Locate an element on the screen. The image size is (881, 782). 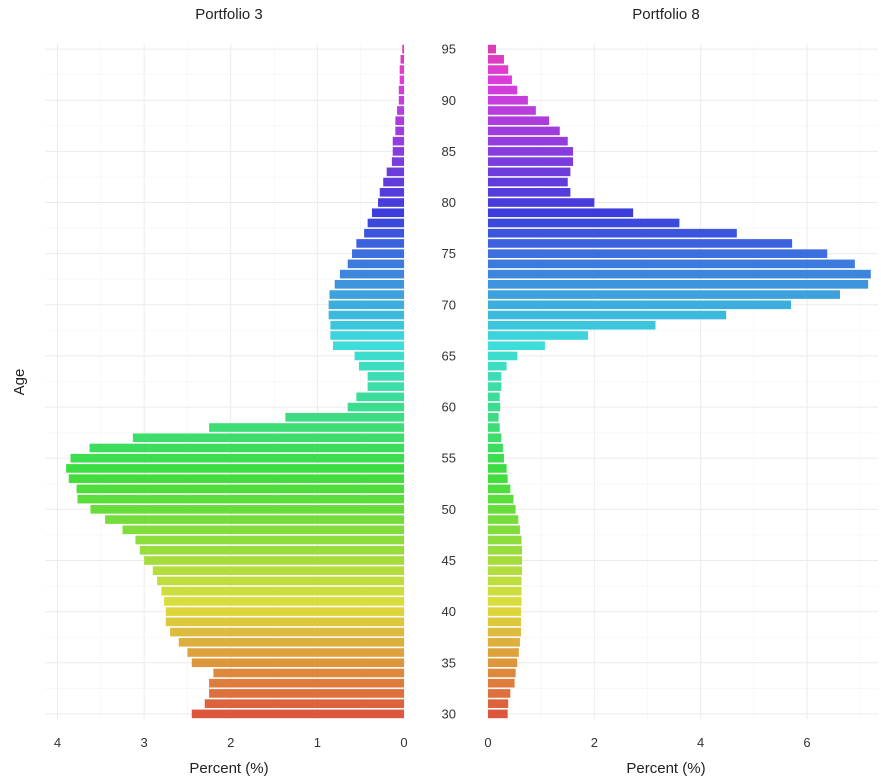
left-panel-x-axis-label: Percent (%) is located at coordinates (228, 768).